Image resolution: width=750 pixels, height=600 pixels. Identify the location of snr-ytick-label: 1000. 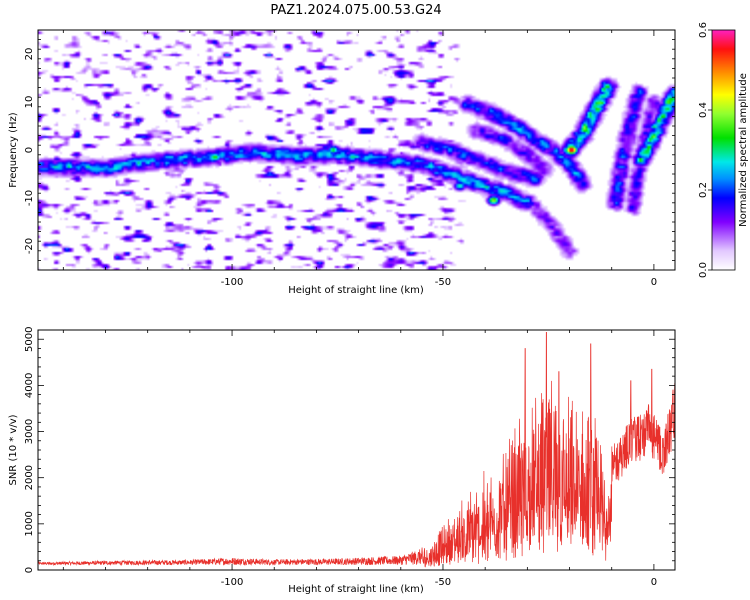
(29, 523).